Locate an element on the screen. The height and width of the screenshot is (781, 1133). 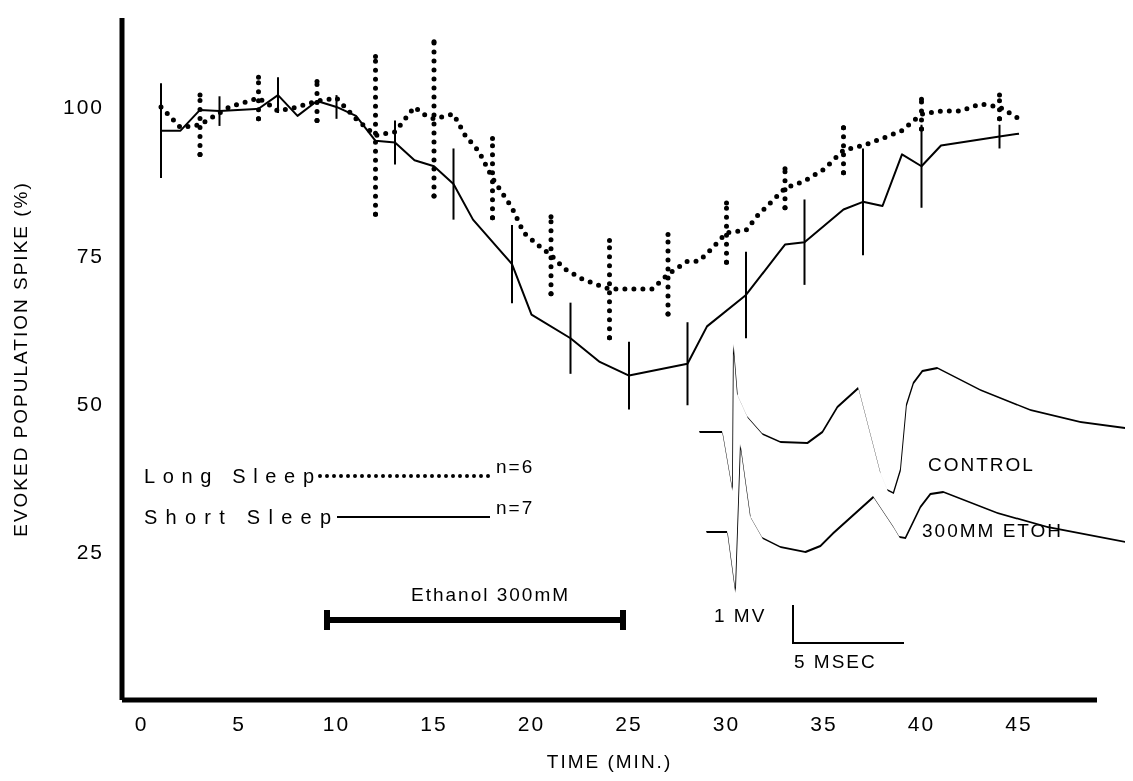
y-axis-title: EVOKED POPULATION SPIKE (%) is located at coordinates (20, 359).